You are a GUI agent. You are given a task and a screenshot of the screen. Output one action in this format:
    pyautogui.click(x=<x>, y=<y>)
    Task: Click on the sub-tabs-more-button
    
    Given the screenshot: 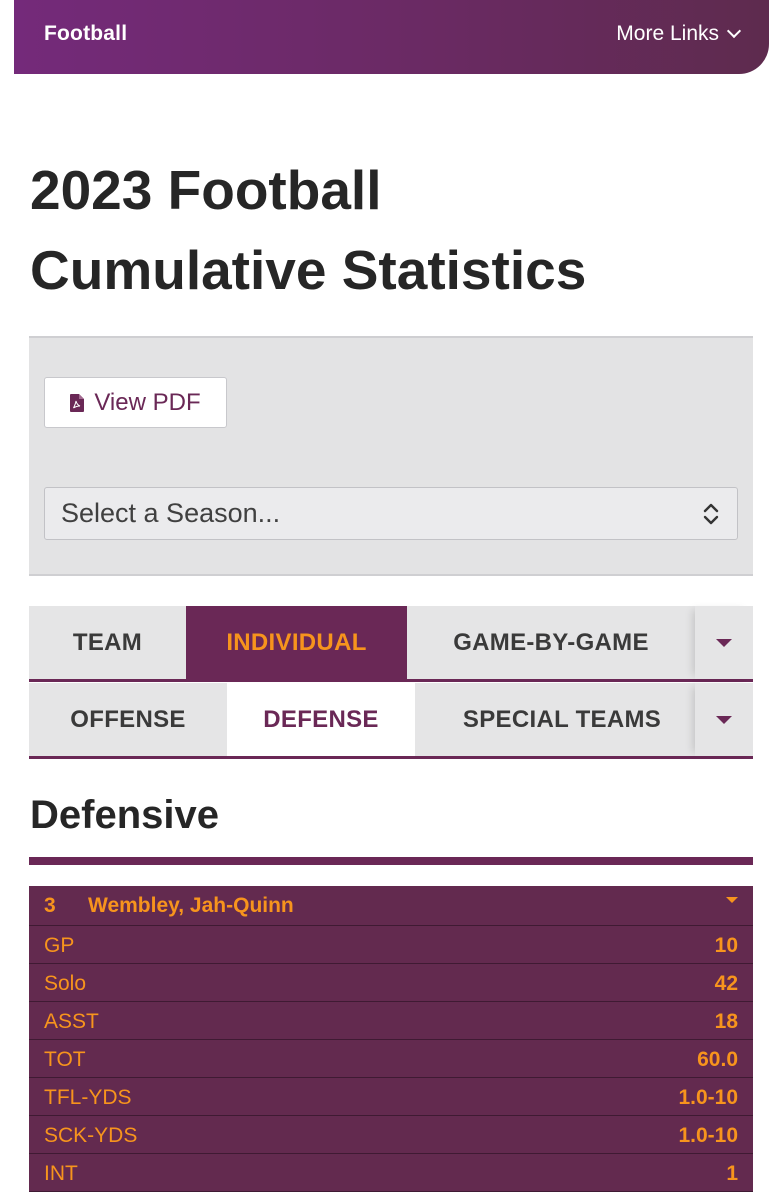 What is the action you would take?
    pyautogui.click(x=724, y=719)
    